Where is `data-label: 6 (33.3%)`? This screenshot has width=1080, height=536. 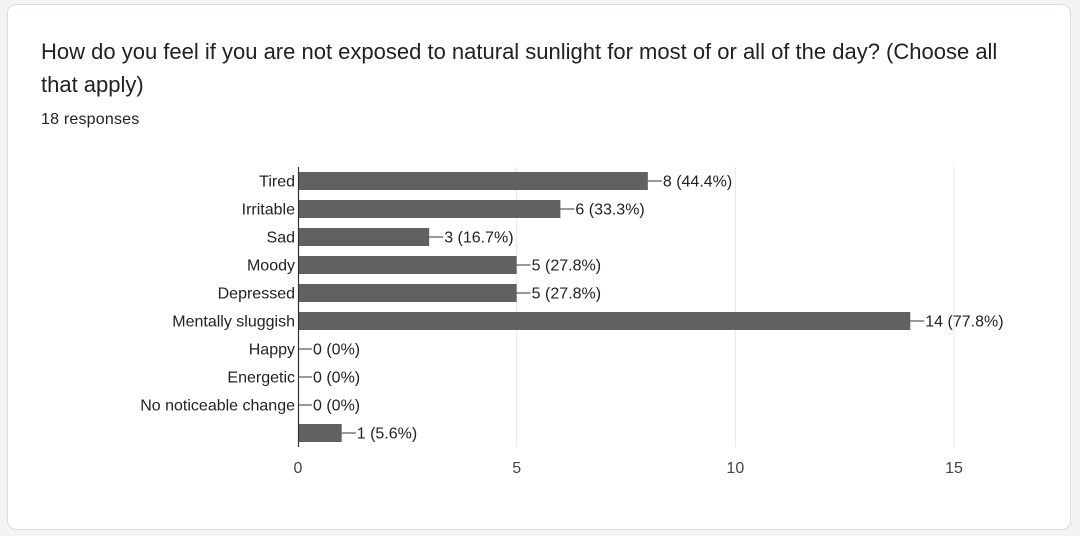 data-label: 6 (33.3%) is located at coordinates (609, 210).